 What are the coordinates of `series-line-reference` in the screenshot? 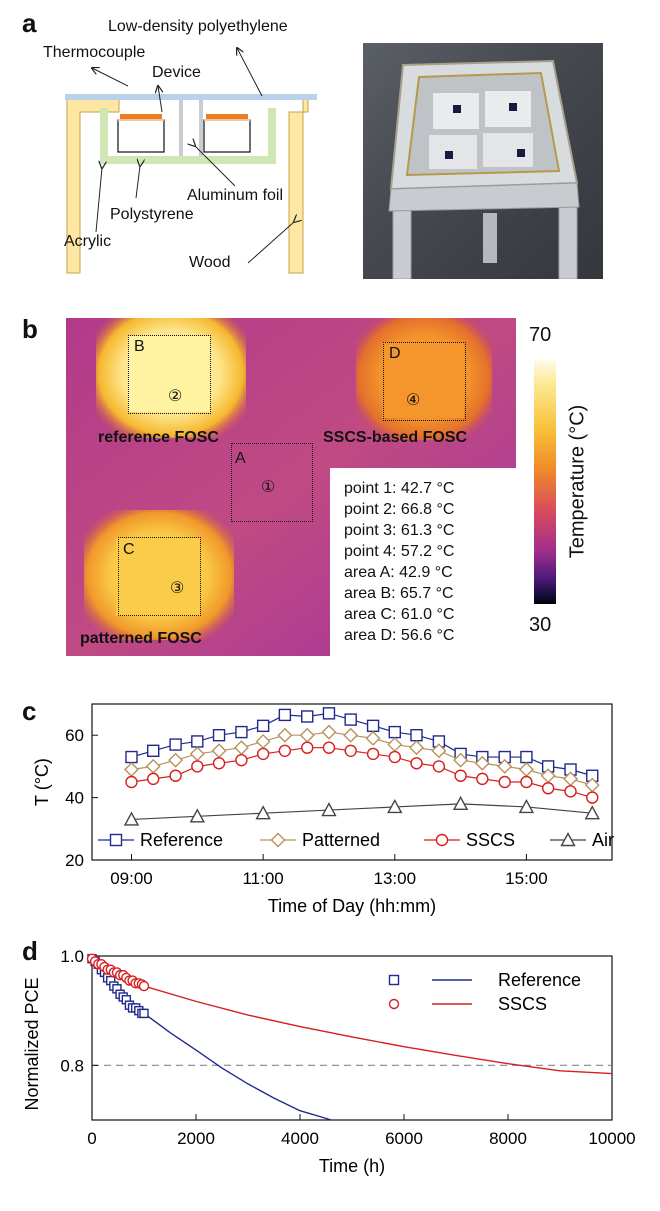 It's located at (362, 744).